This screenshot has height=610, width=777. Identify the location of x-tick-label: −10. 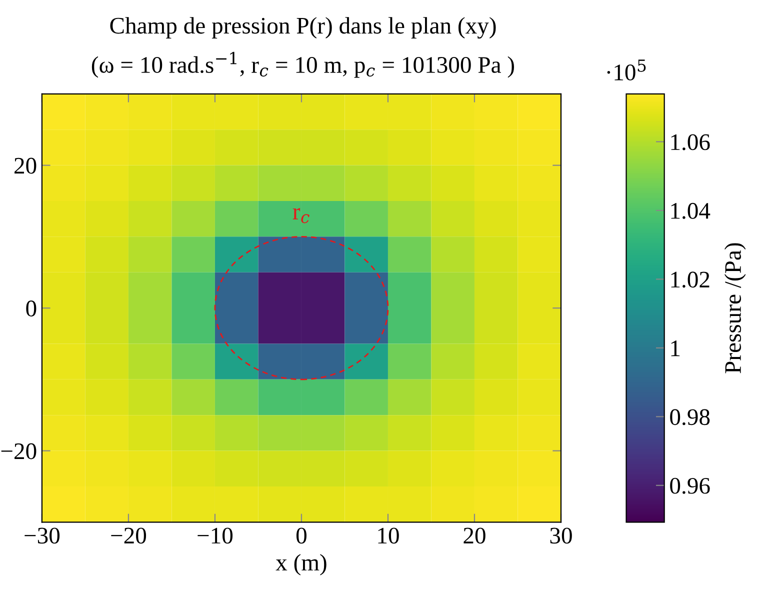
(215, 536).